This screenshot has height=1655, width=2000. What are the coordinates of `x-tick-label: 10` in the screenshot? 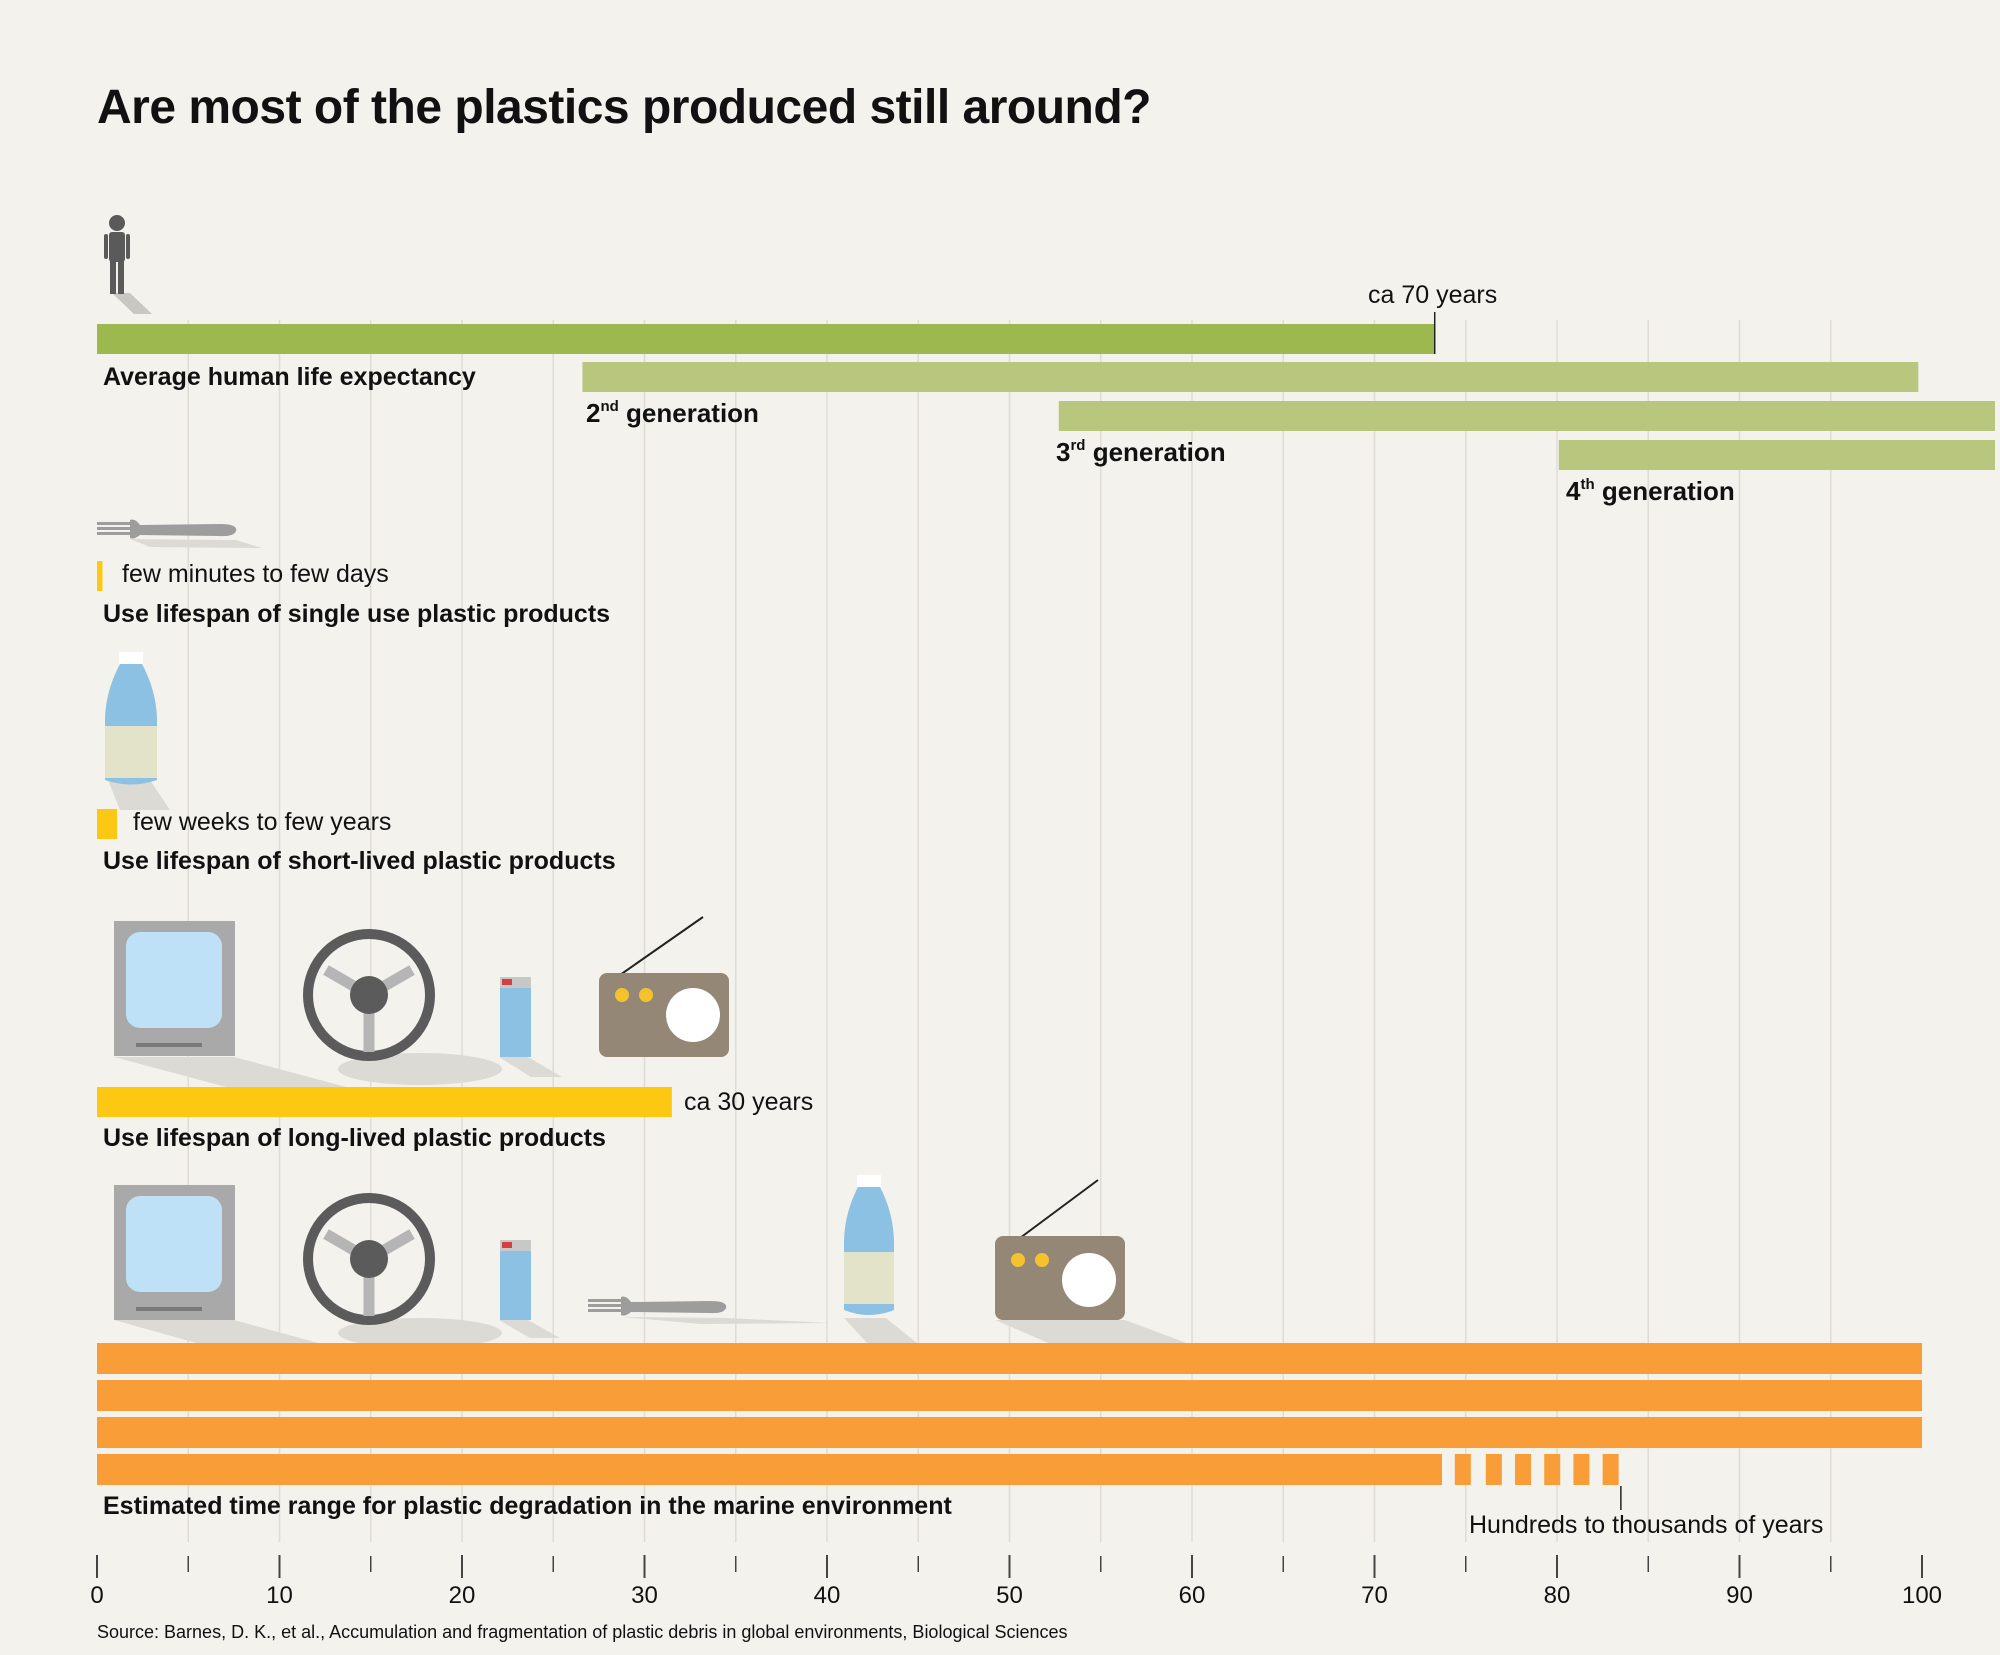 It's located at (279, 1595).